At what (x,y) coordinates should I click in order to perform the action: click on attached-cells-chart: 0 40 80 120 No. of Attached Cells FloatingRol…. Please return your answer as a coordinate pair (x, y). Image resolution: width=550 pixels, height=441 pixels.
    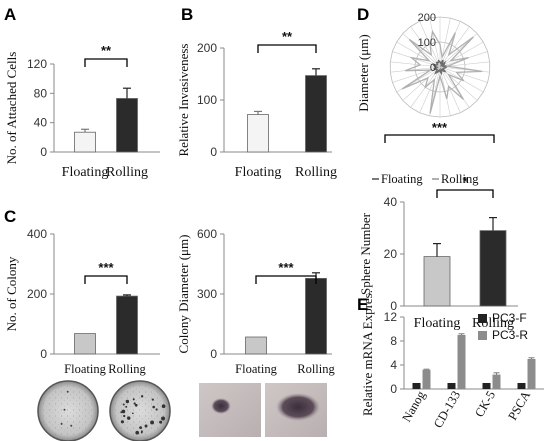
    Looking at the image, I should click on (82, 111).